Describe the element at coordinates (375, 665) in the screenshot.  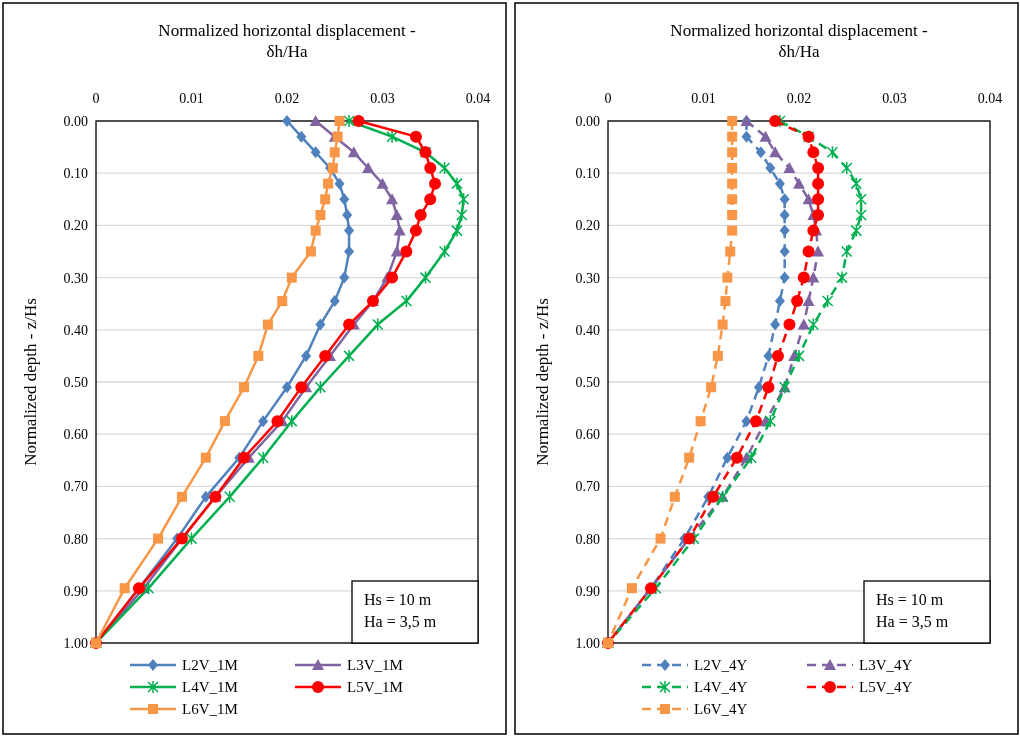
I see `legend-label: L3V_1M` at that location.